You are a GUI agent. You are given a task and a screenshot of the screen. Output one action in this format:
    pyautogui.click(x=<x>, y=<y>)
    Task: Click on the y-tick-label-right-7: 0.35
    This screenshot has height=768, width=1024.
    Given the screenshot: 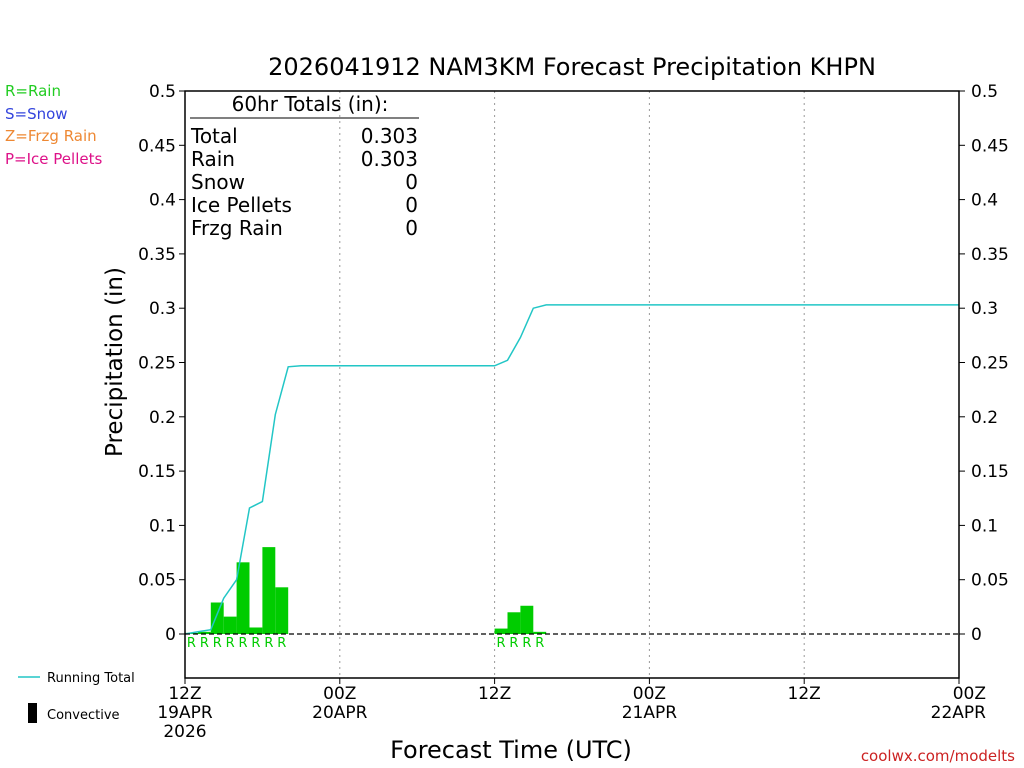 What is the action you would take?
    pyautogui.click(x=990, y=255)
    